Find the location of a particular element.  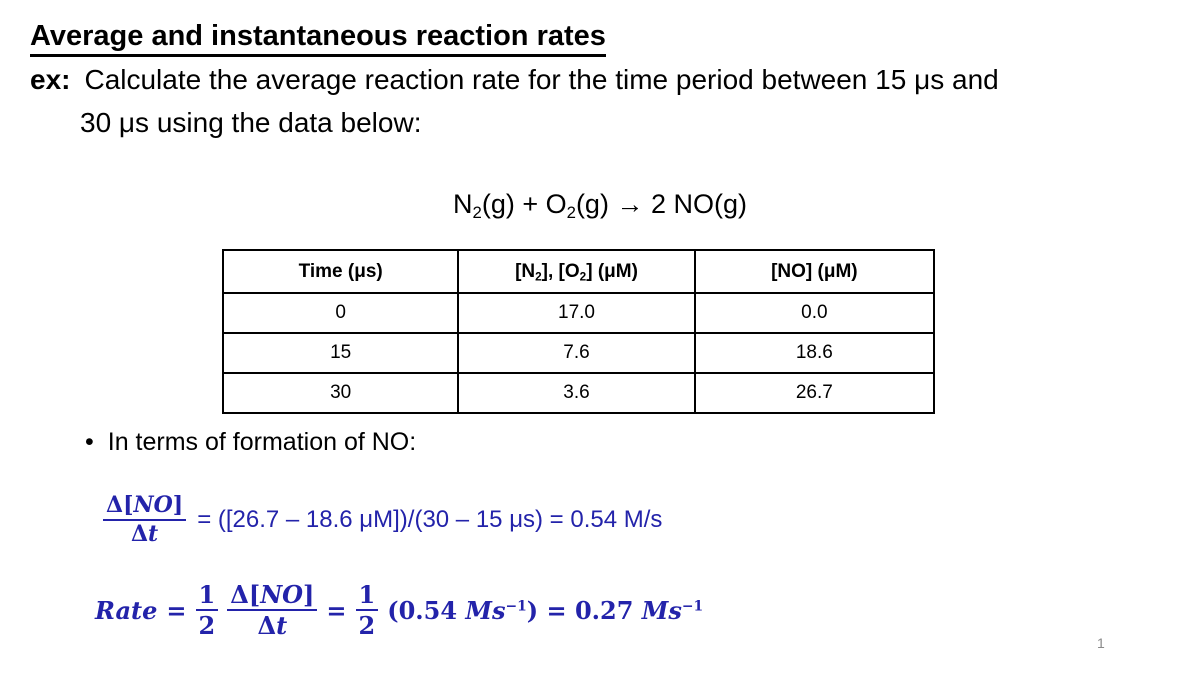

cell-reactants-0: 17.0 is located at coordinates (576, 313).